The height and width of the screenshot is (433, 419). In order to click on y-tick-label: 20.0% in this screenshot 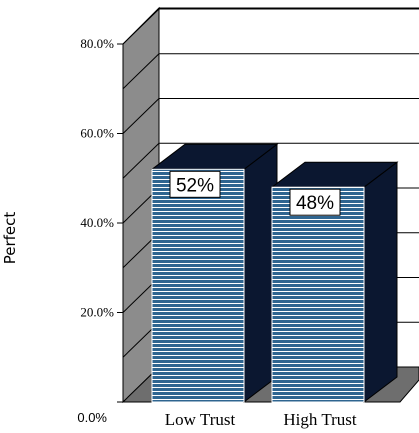, I will do `click(97, 312)`.